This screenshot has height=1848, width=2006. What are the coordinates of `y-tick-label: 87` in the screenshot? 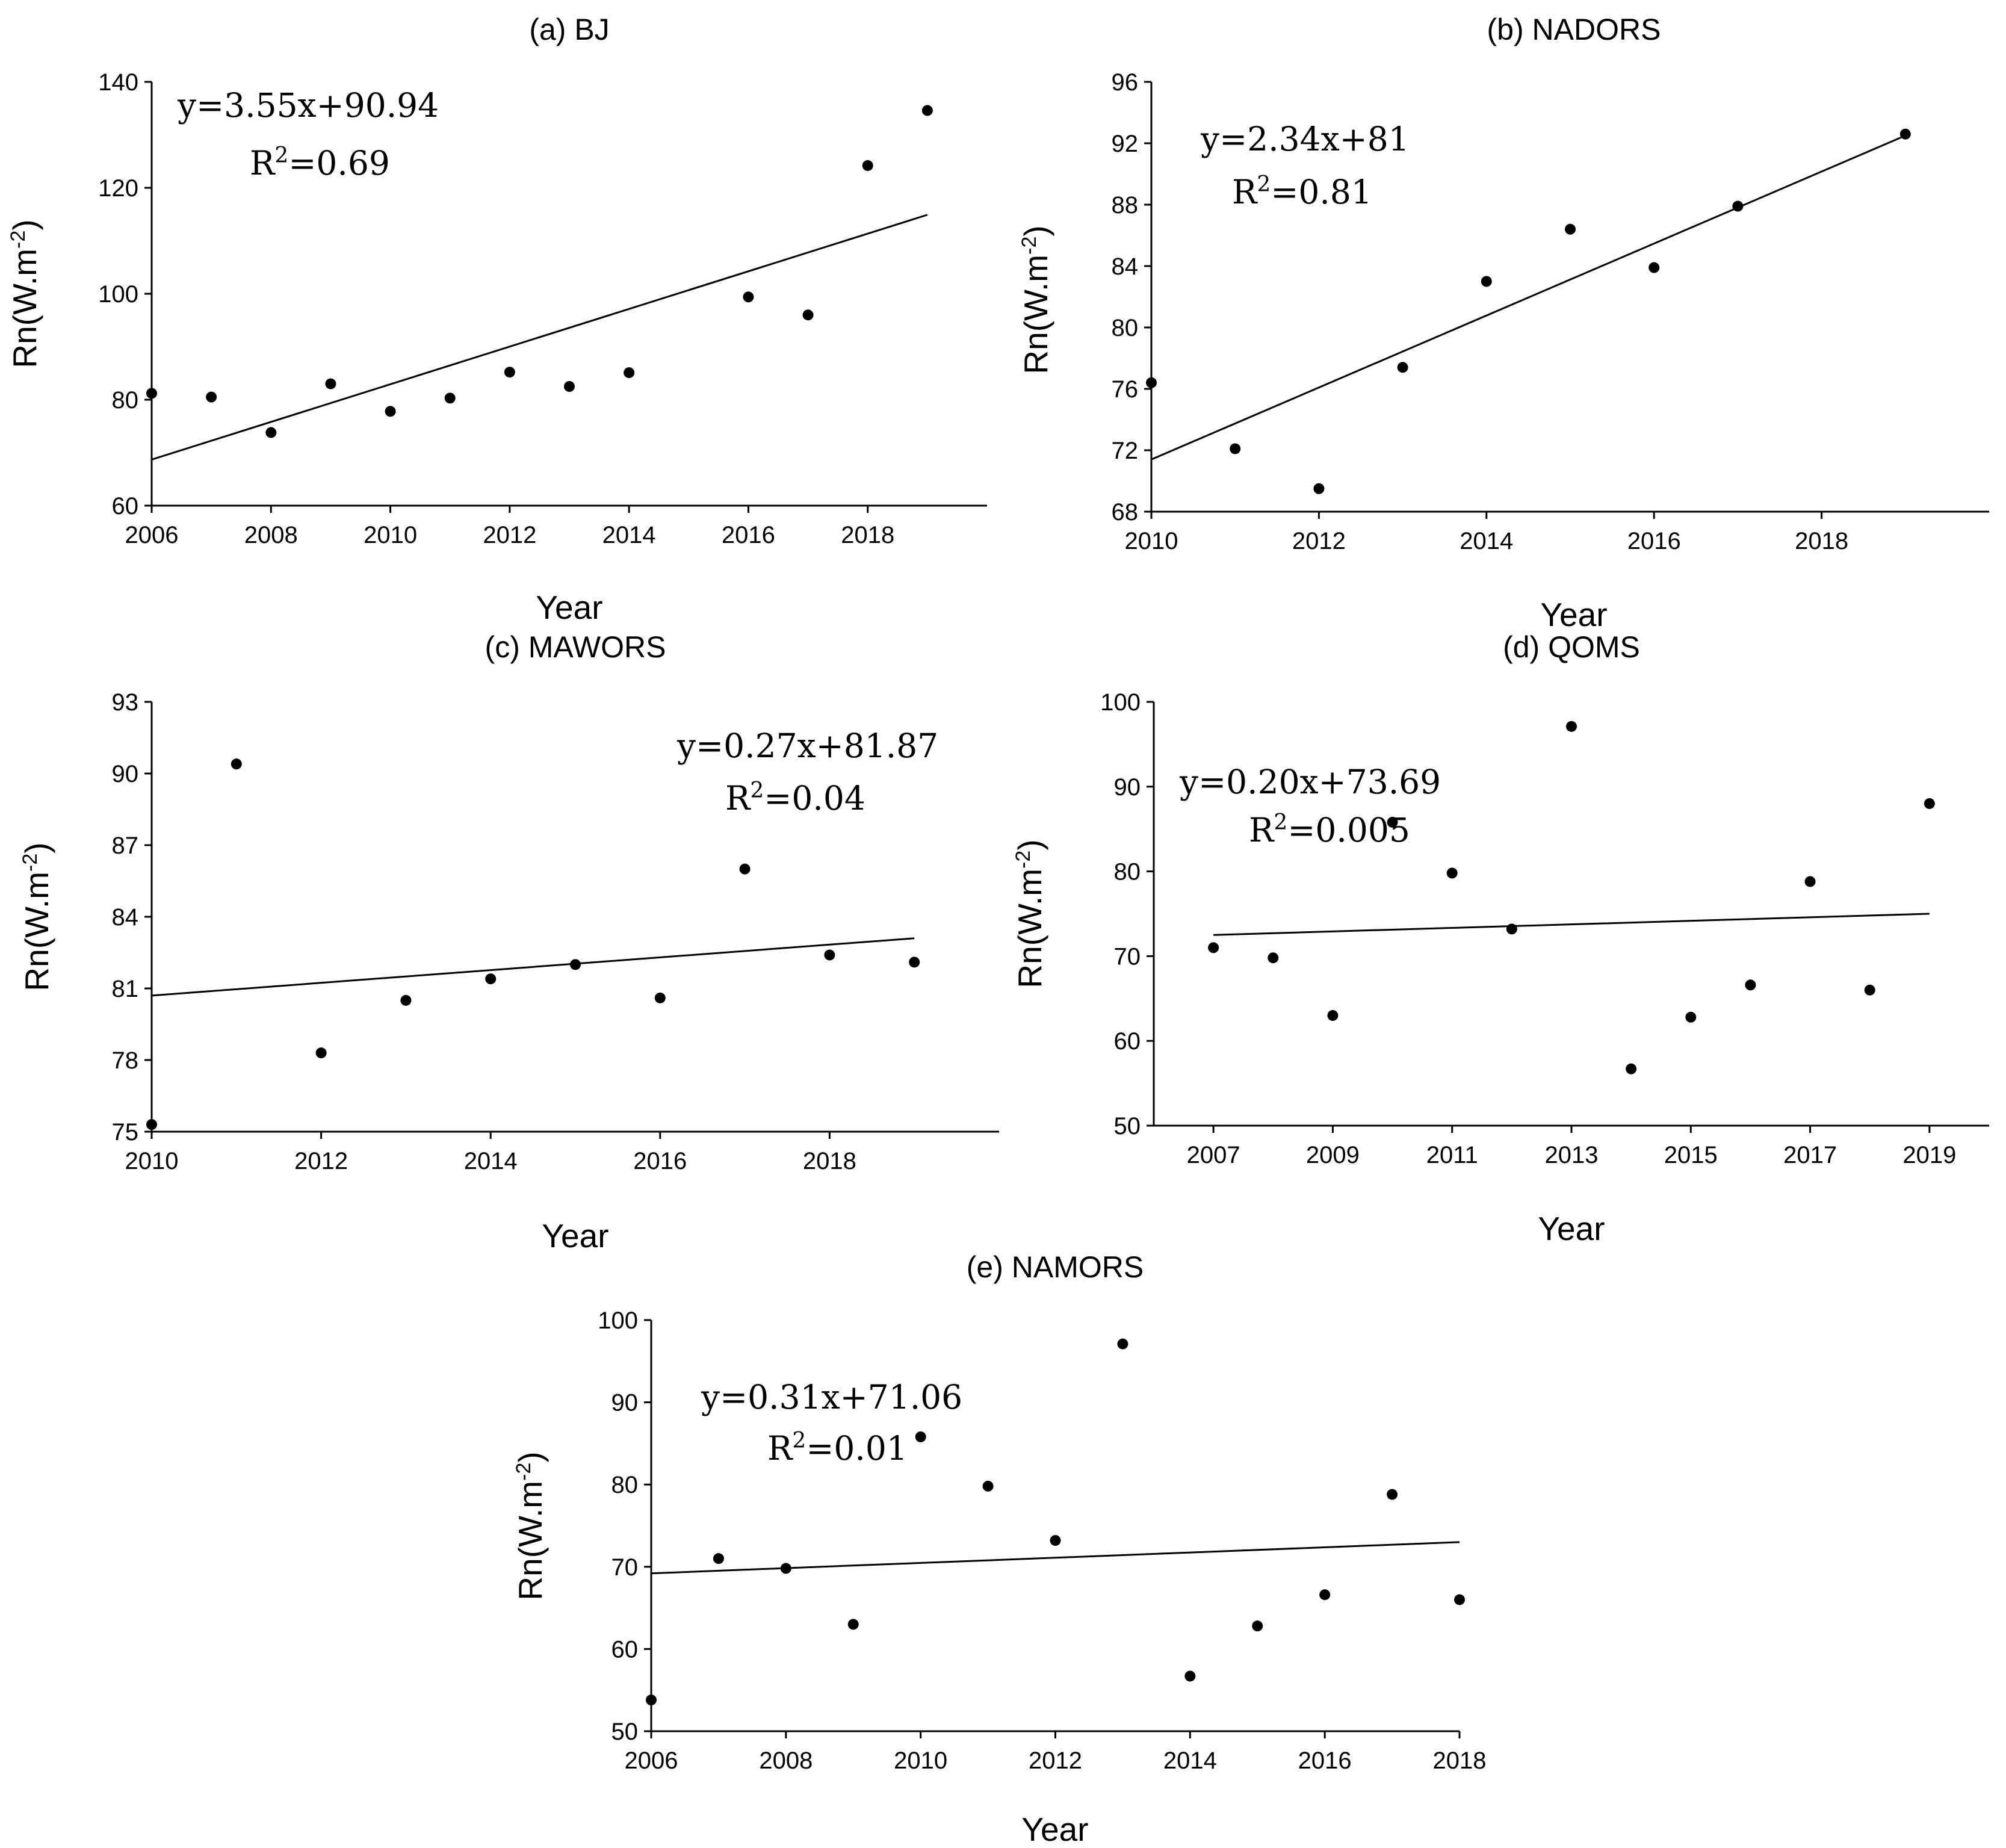 It's located at (125, 846).